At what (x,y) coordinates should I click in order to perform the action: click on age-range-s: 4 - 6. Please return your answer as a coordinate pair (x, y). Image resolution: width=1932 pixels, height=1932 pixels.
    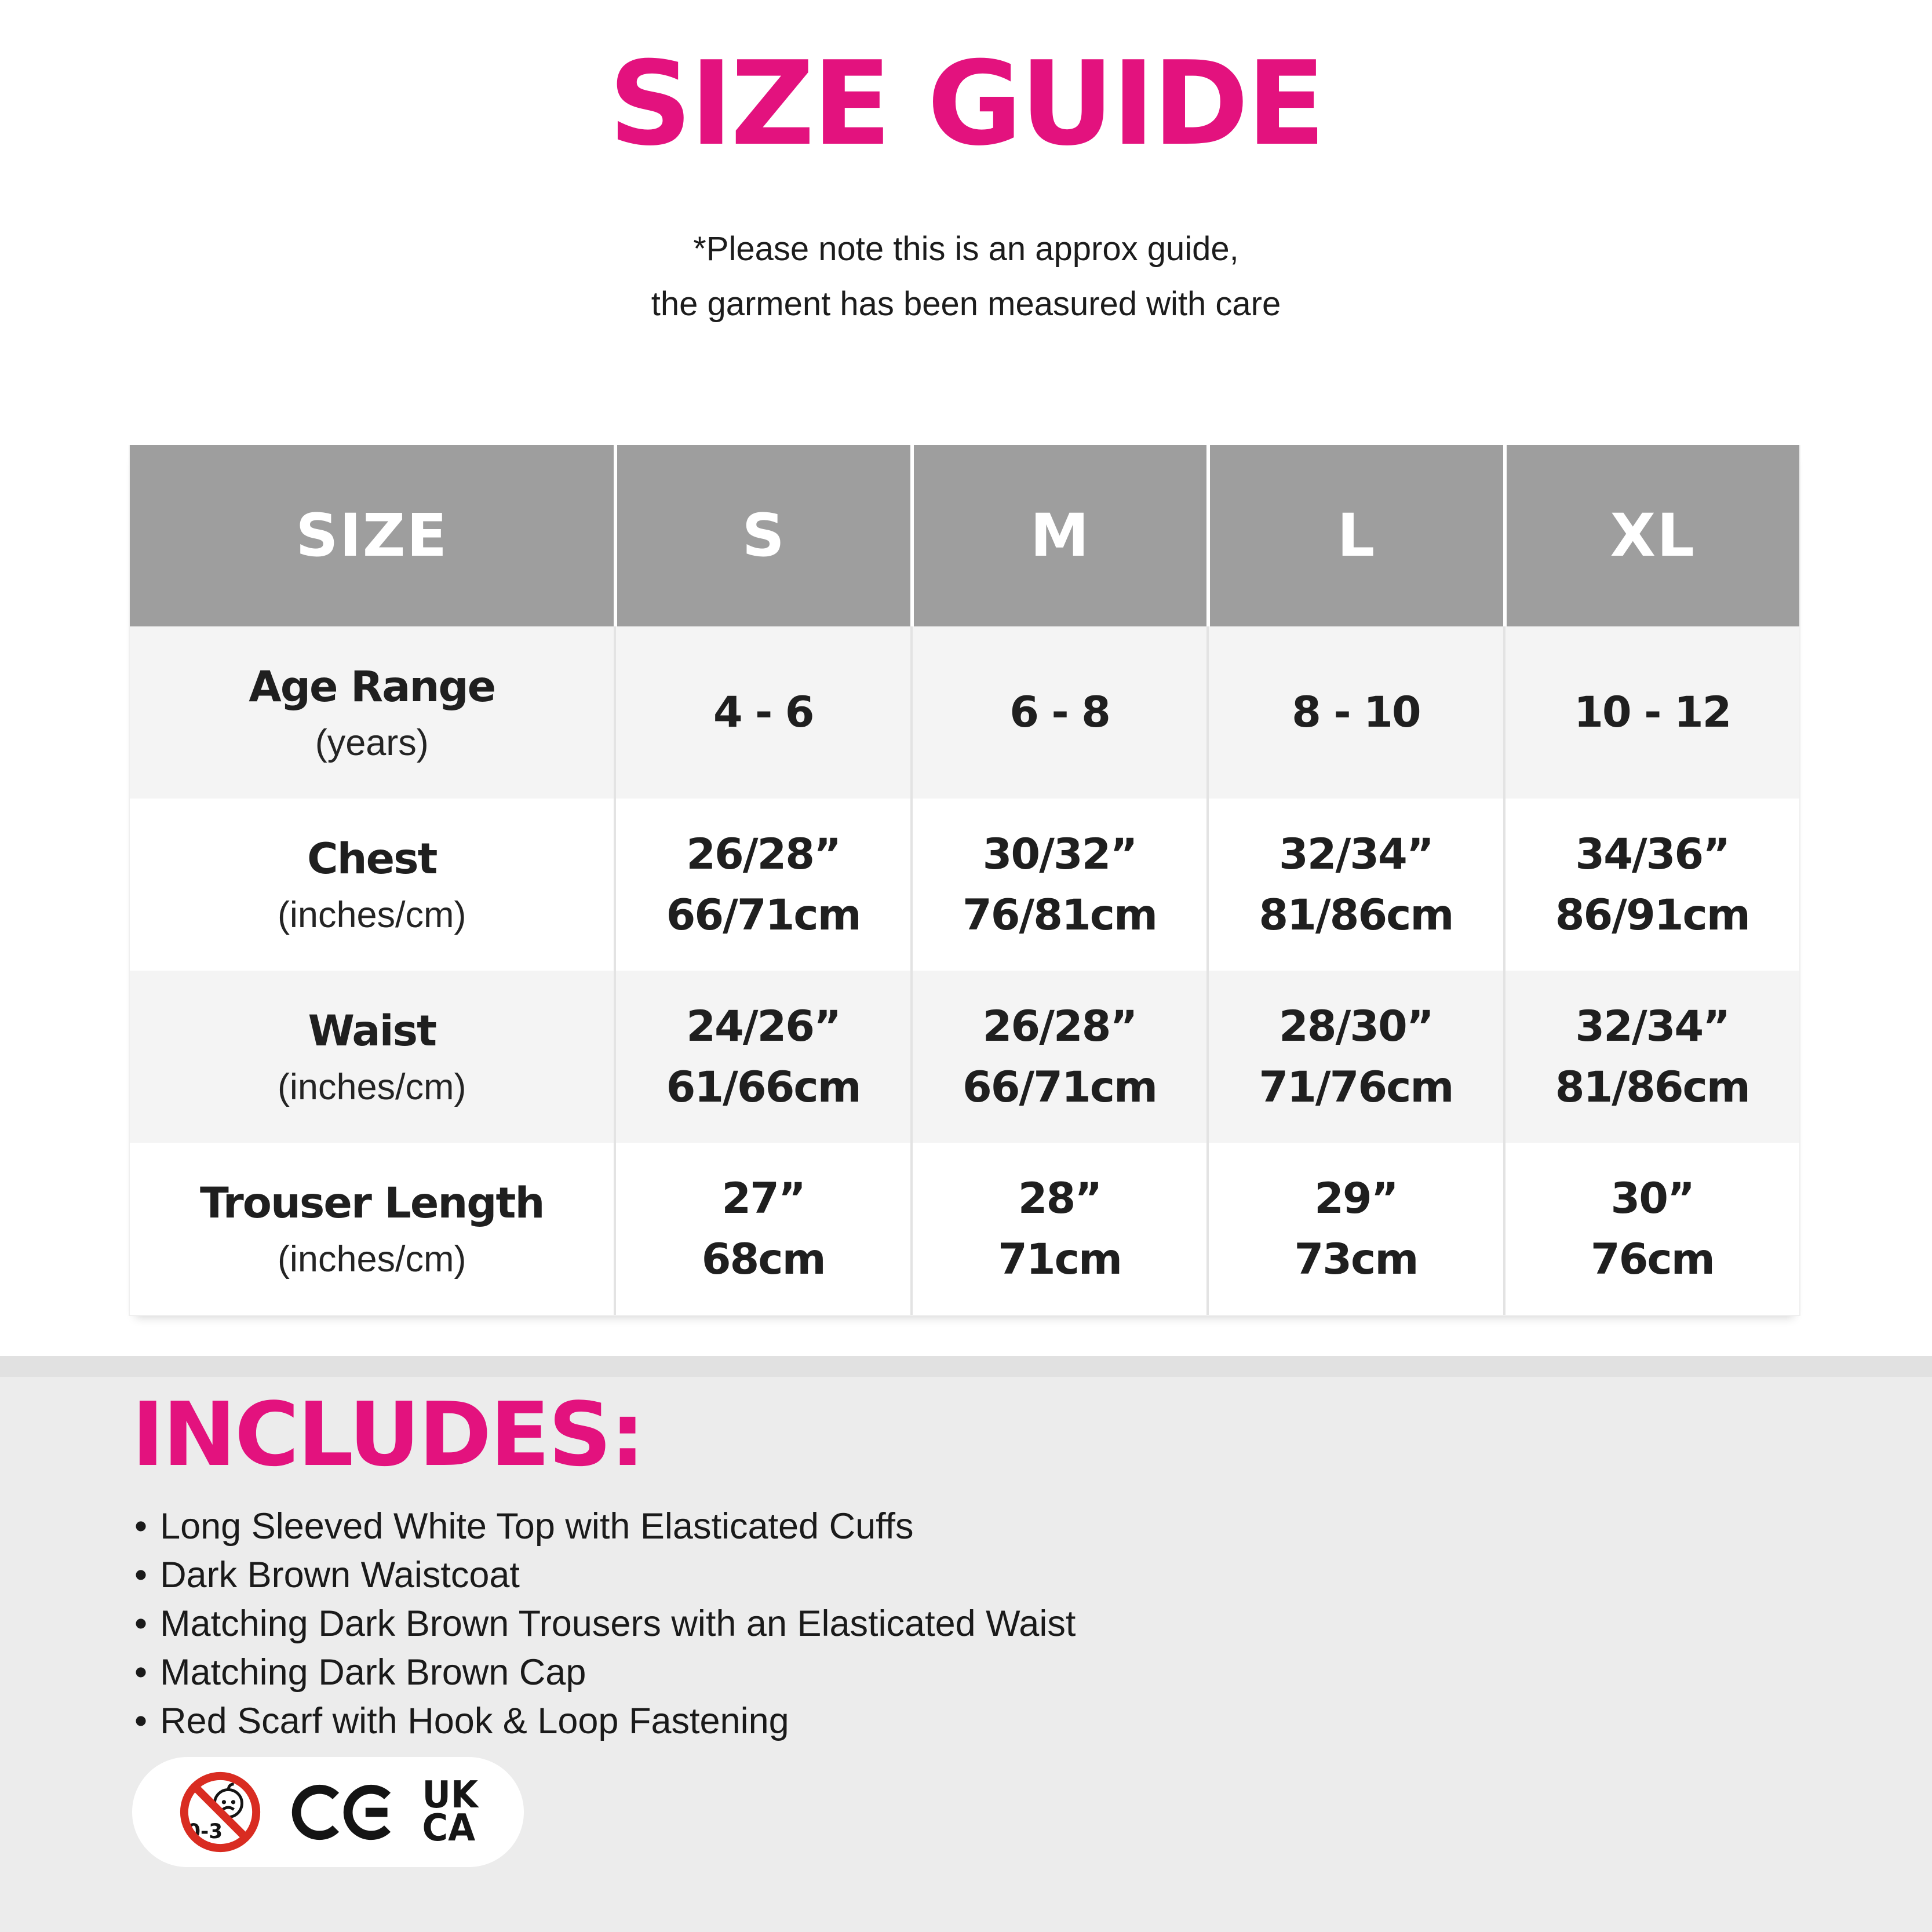
    Looking at the image, I should click on (762, 713).